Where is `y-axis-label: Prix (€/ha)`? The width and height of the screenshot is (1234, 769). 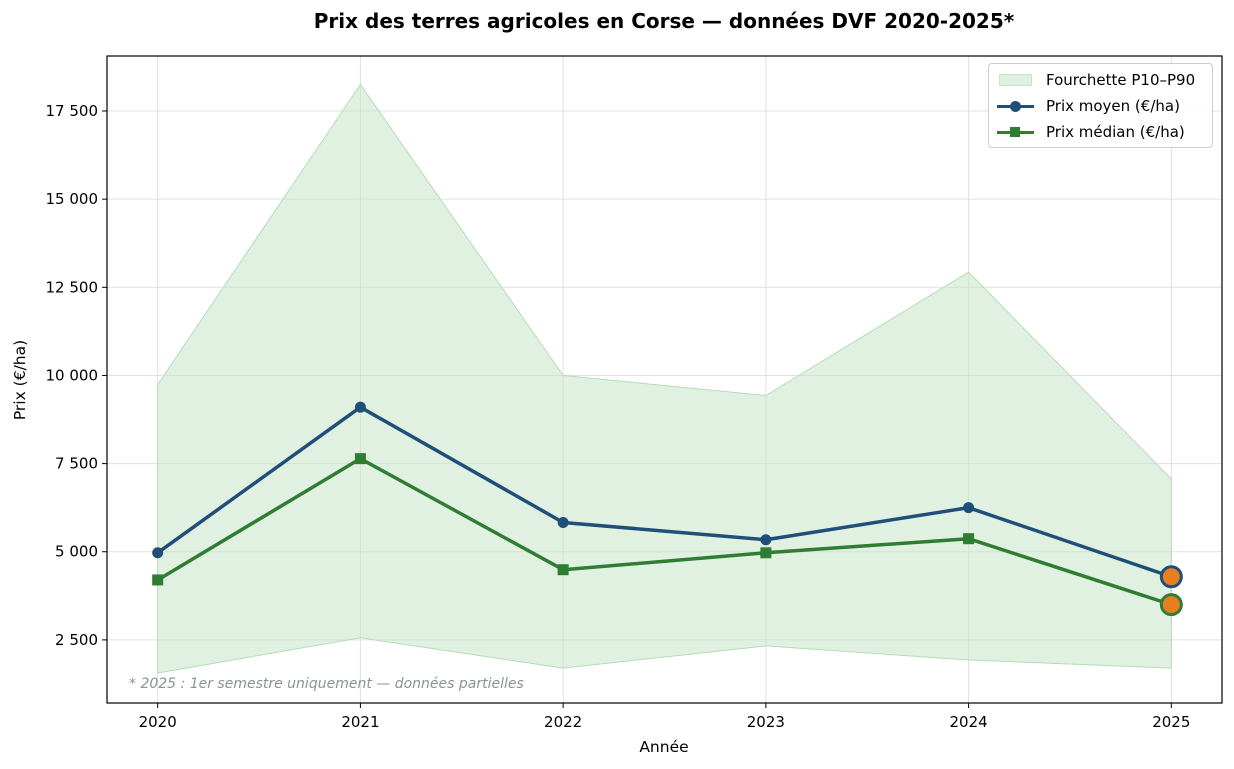 y-axis-label: Prix (€/ha) is located at coordinates (20, 380).